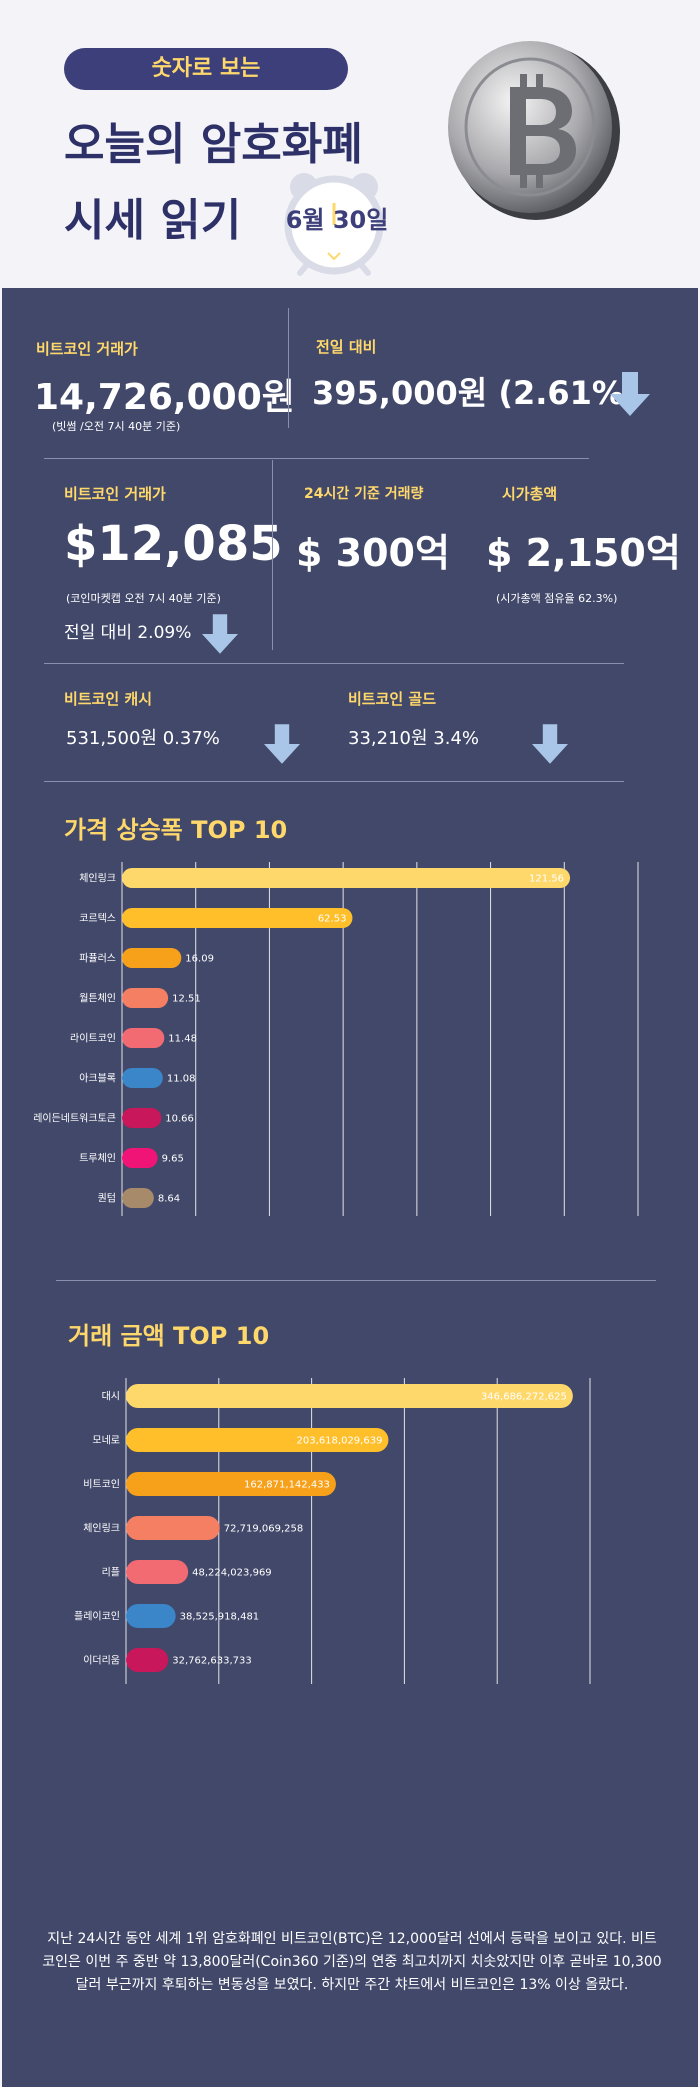 The height and width of the screenshot is (2087, 700). What do you see at coordinates (101, 1485) in the screenshot?
I see `category-label: 비트코인` at bounding box center [101, 1485].